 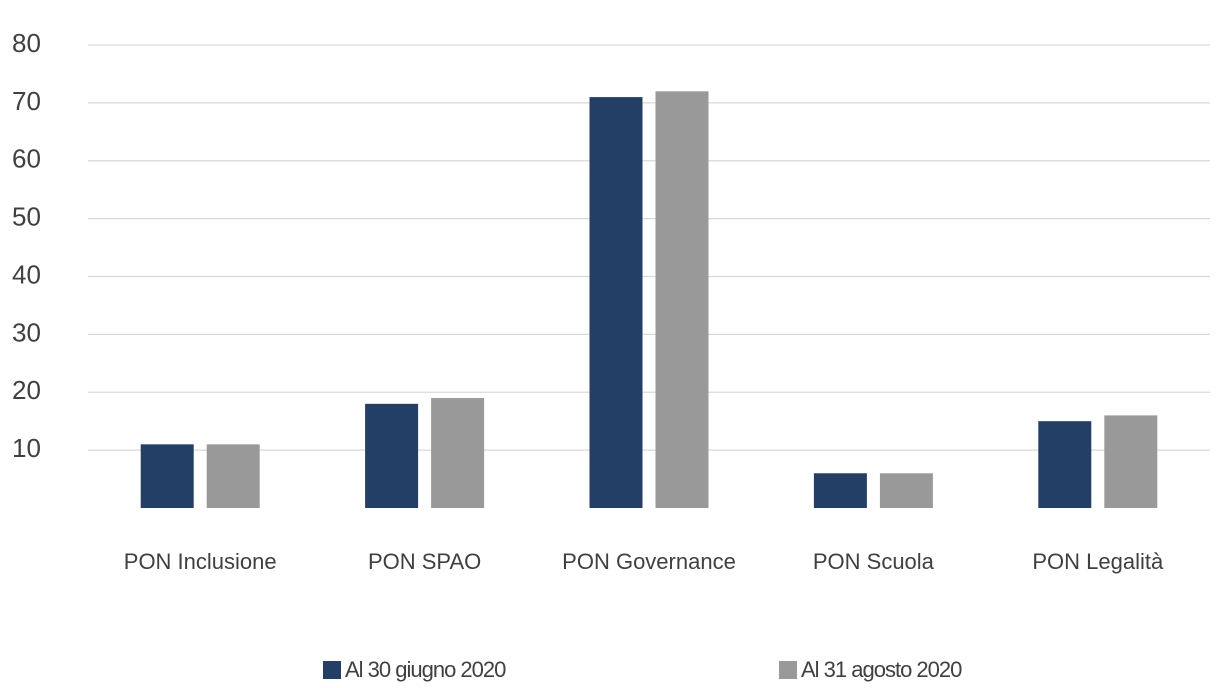 What do you see at coordinates (26, 217) in the screenshot?
I see `y-tick-label: 50` at bounding box center [26, 217].